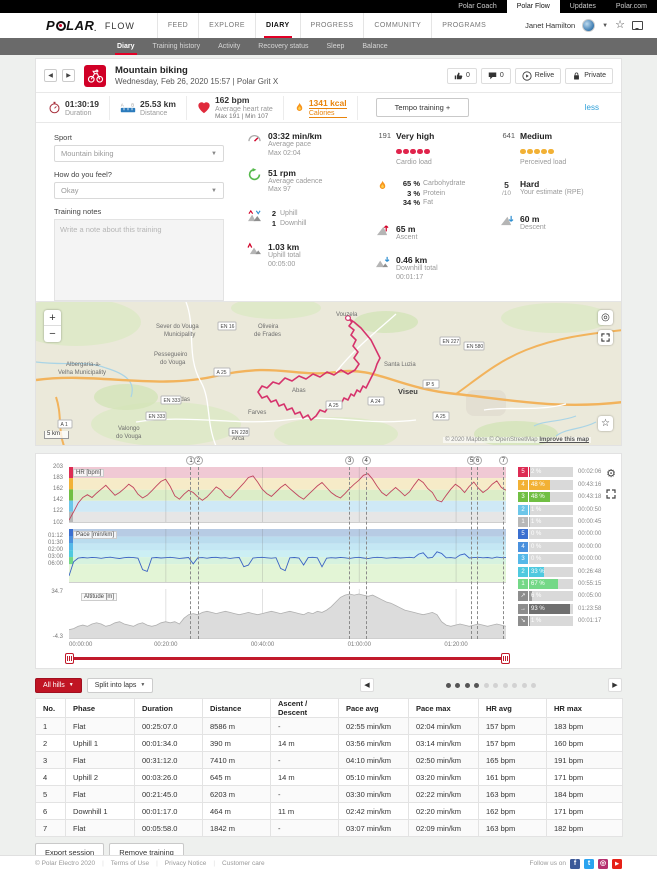  What do you see at coordinates (126, 46) in the screenshot?
I see `subnav-item: Diary` at bounding box center [126, 46].